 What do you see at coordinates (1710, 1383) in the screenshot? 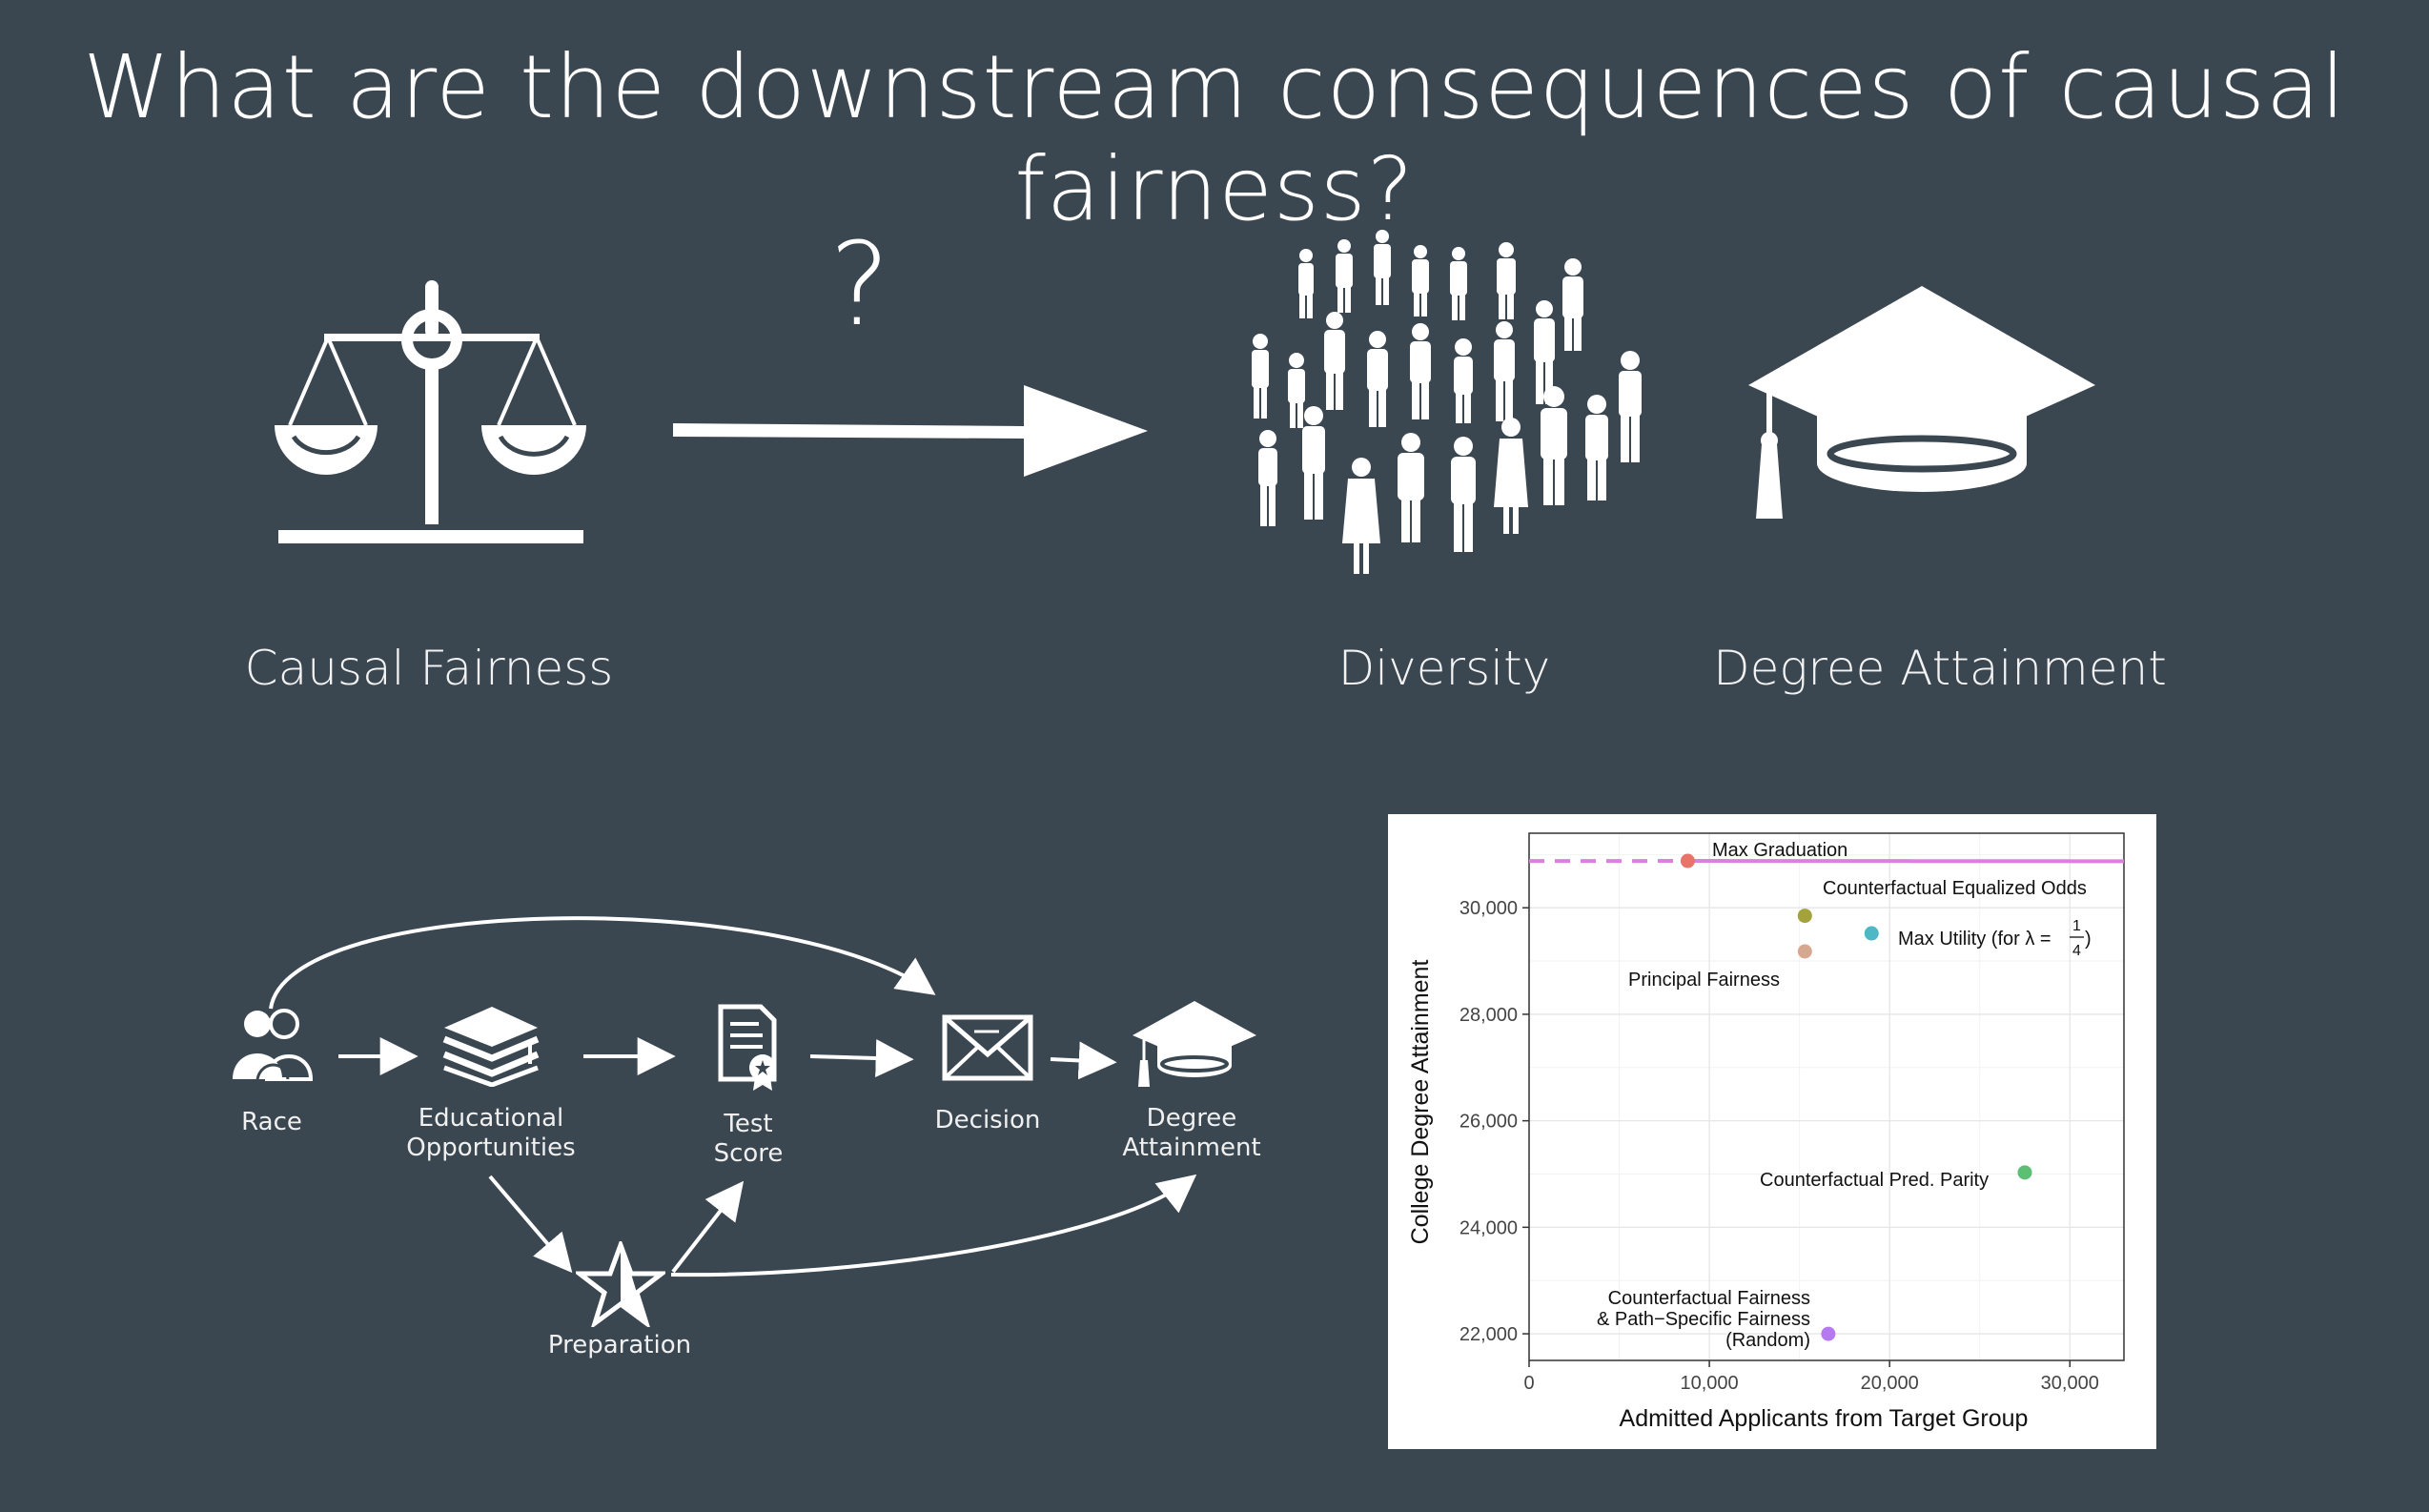
I see `x-tick-label: 10,000` at bounding box center [1710, 1383].